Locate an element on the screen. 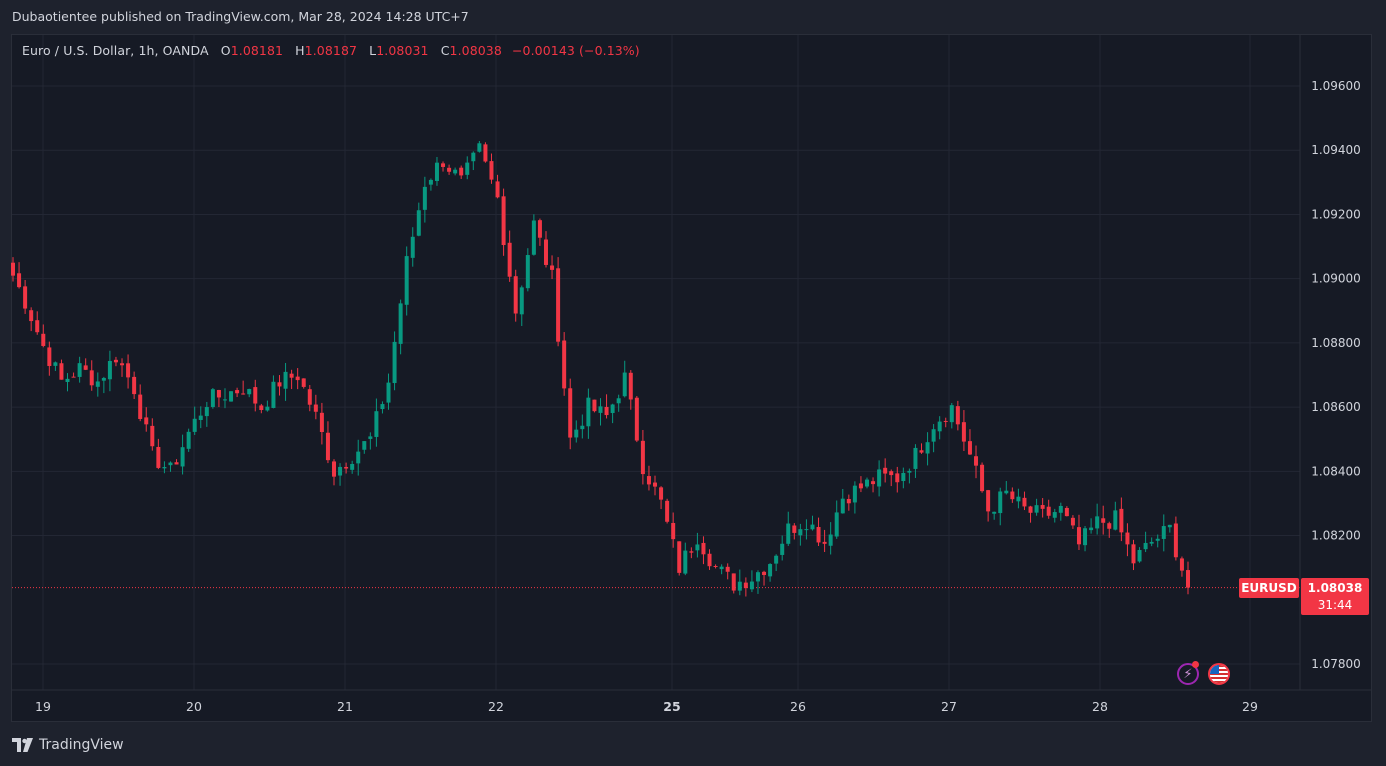  us-flag-icon is located at coordinates (1219, 674).